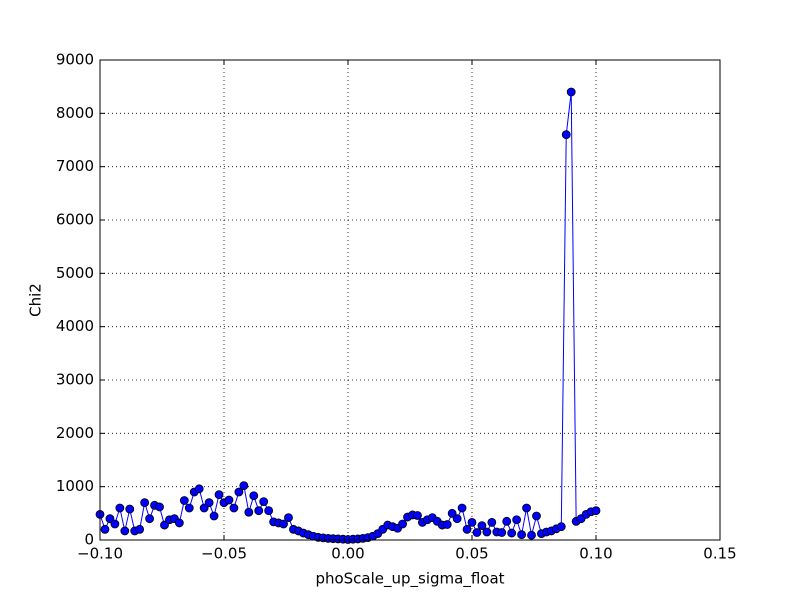 The height and width of the screenshot is (600, 800). I want to click on y-axis-label: Chi2, so click(36, 300).